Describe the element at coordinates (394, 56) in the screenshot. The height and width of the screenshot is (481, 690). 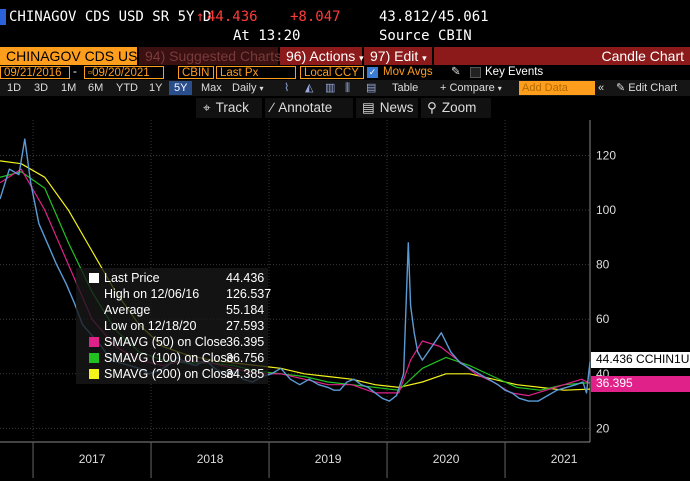
I see `edit-label: 97) Edit` at that location.